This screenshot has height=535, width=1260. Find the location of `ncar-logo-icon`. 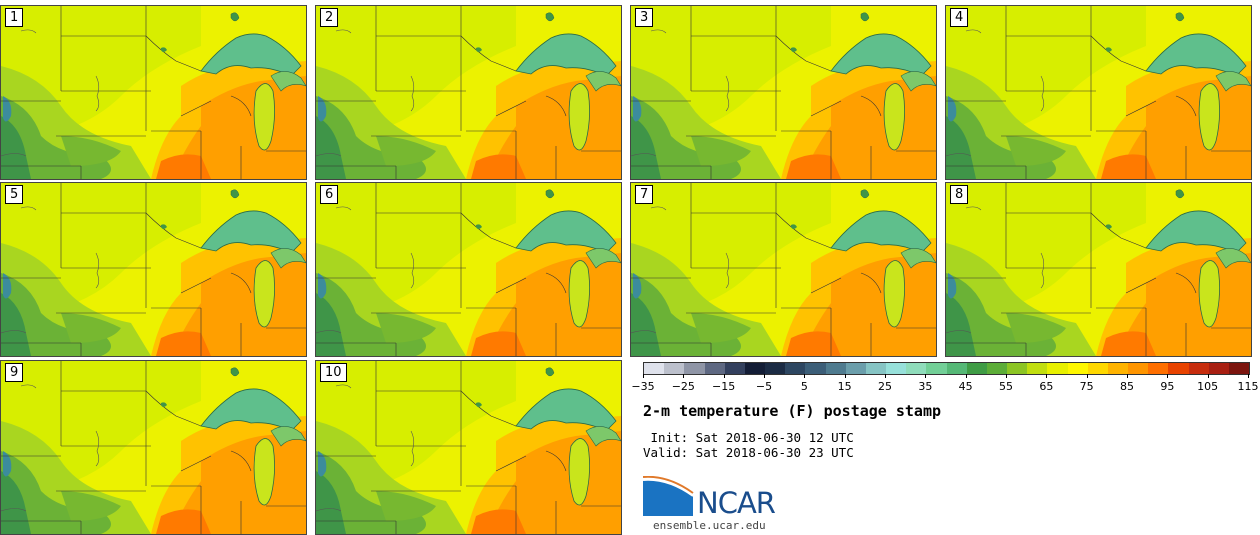

ncar-logo-icon is located at coordinates (668, 496).